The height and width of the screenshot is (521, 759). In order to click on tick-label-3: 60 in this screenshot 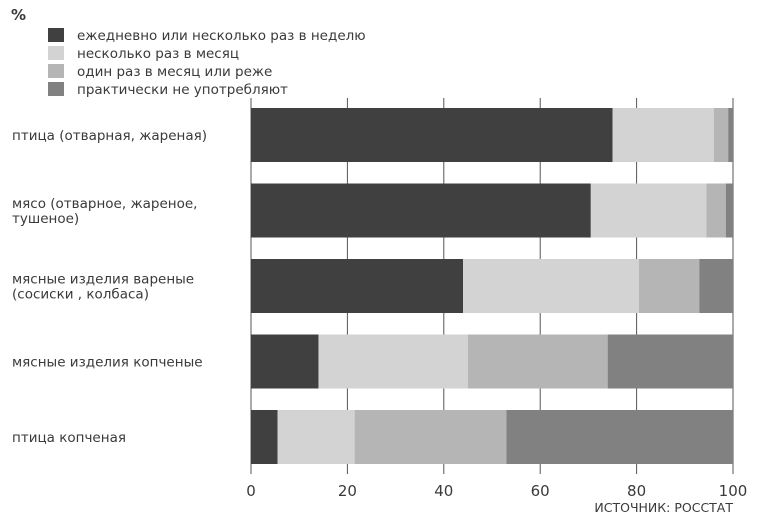, I will do `click(540, 491)`.